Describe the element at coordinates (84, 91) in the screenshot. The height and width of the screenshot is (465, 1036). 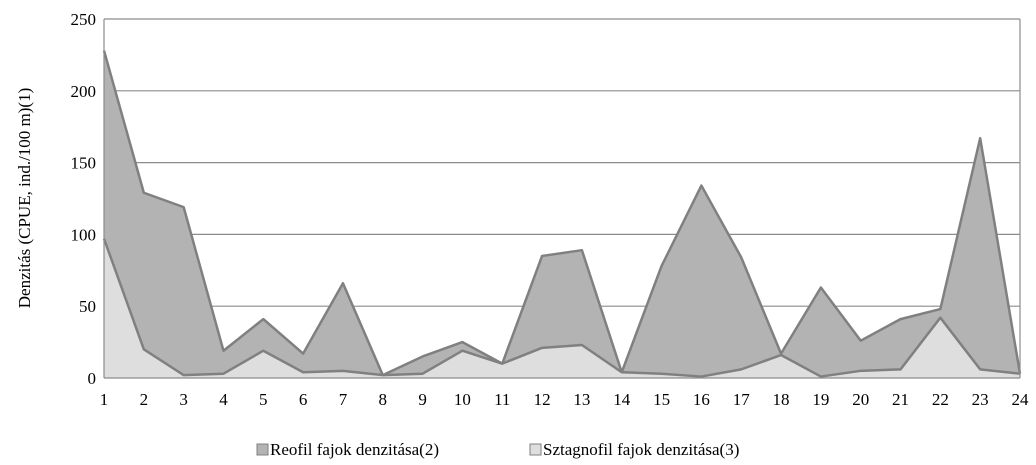
I see `y-tick-200: 200` at that location.